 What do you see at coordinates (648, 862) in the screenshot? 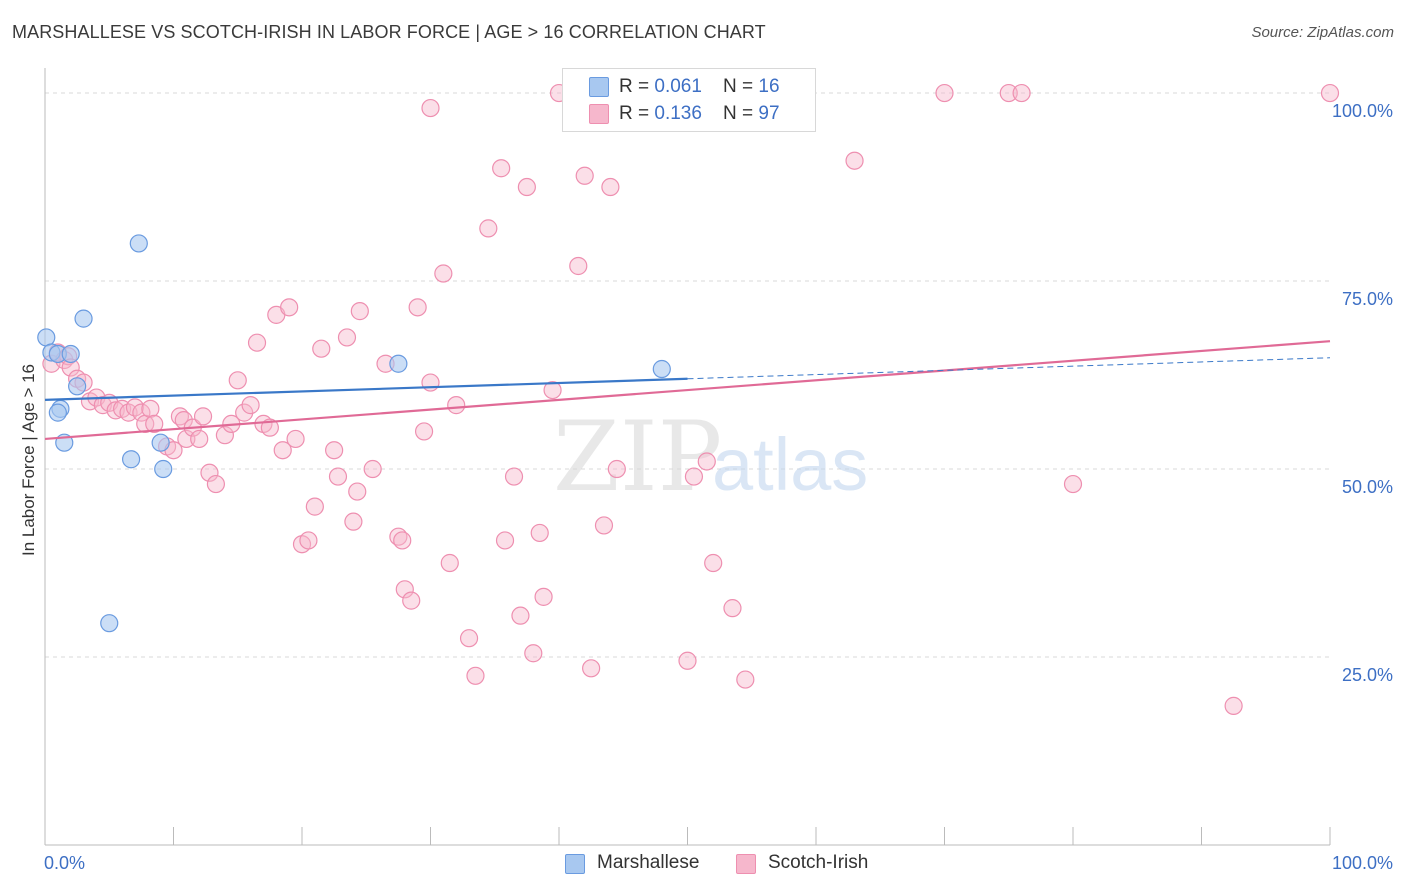
I see `legend-label: Marshallese` at bounding box center [648, 862].